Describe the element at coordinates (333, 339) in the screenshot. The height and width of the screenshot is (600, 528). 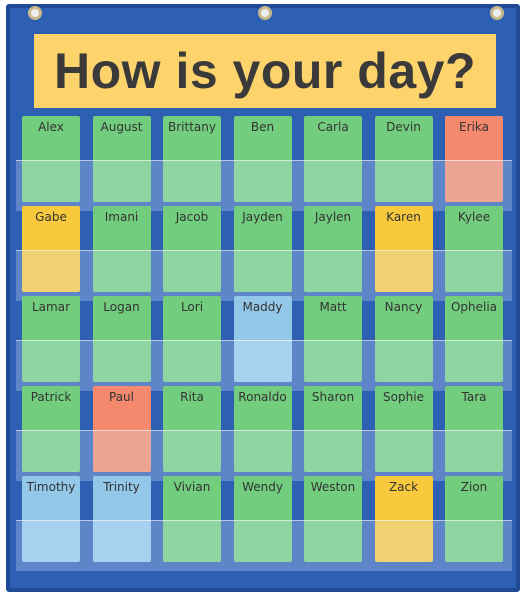
I see `name-card: Matt` at that location.